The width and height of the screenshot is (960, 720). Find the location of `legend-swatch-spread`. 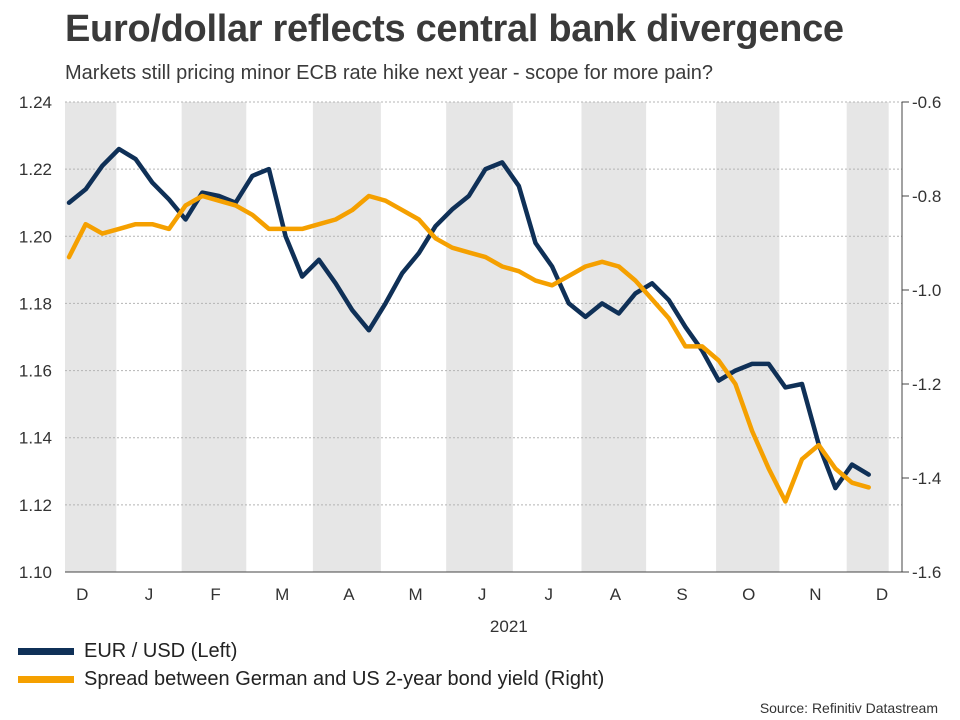

legend-swatch-spread is located at coordinates (46, 679).